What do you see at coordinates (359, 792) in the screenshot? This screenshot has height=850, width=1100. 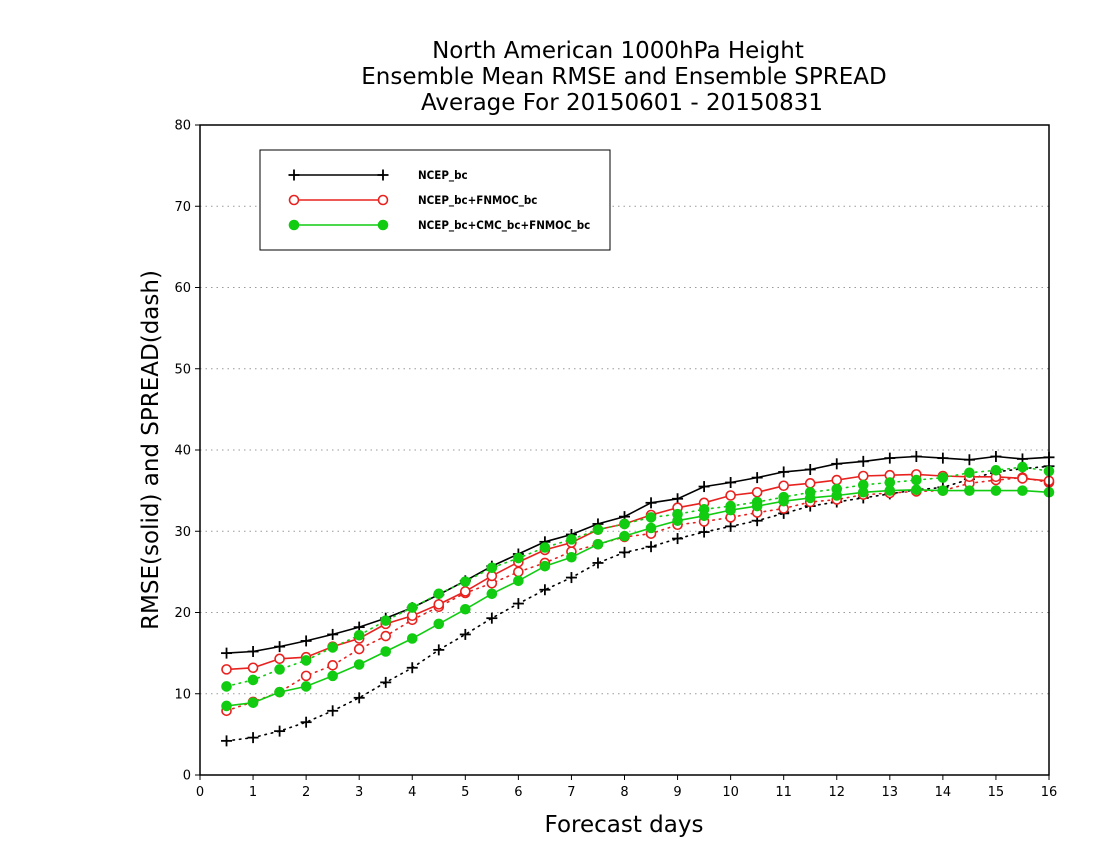 I see `x-tick-label: 3` at bounding box center [359, 792].